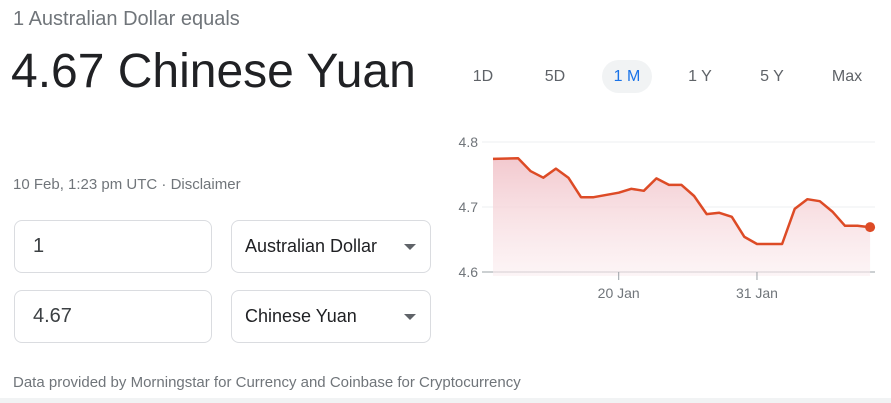 The image size is (891, 403). I want to click on to-currency-select: Chinese Yuan, so click(331, 316).